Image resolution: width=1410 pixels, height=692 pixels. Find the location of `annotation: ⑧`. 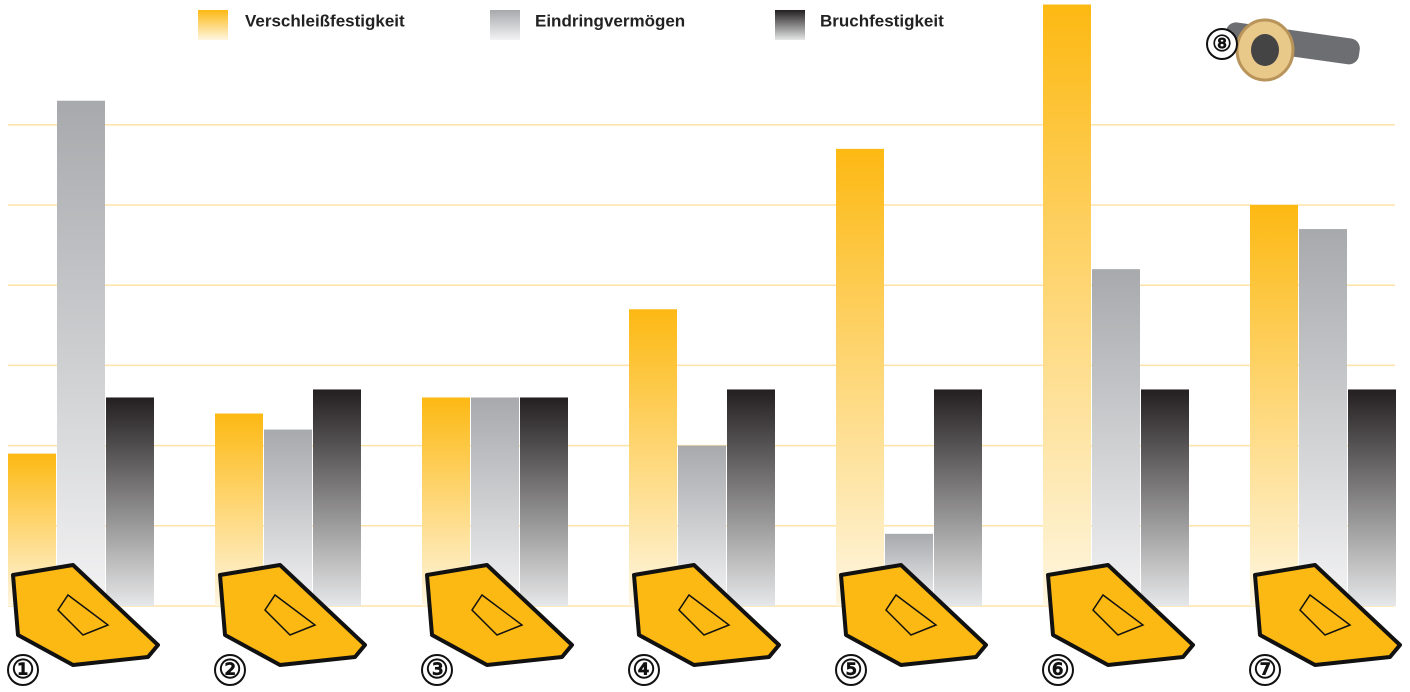

annotation: ⑧ is located at coordinates (1222, 43).